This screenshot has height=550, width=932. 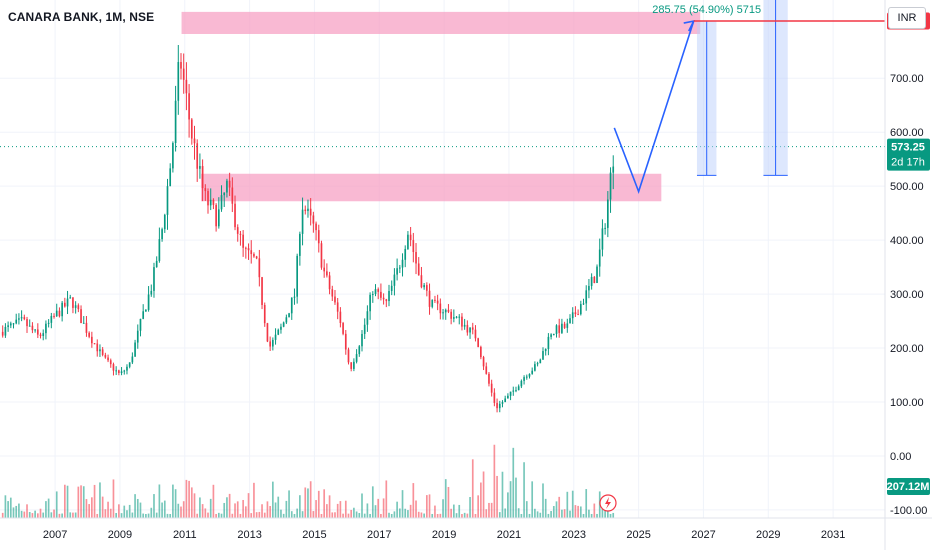 I want to click on price-tick-label: -100.00, so click(x=908, y=511).